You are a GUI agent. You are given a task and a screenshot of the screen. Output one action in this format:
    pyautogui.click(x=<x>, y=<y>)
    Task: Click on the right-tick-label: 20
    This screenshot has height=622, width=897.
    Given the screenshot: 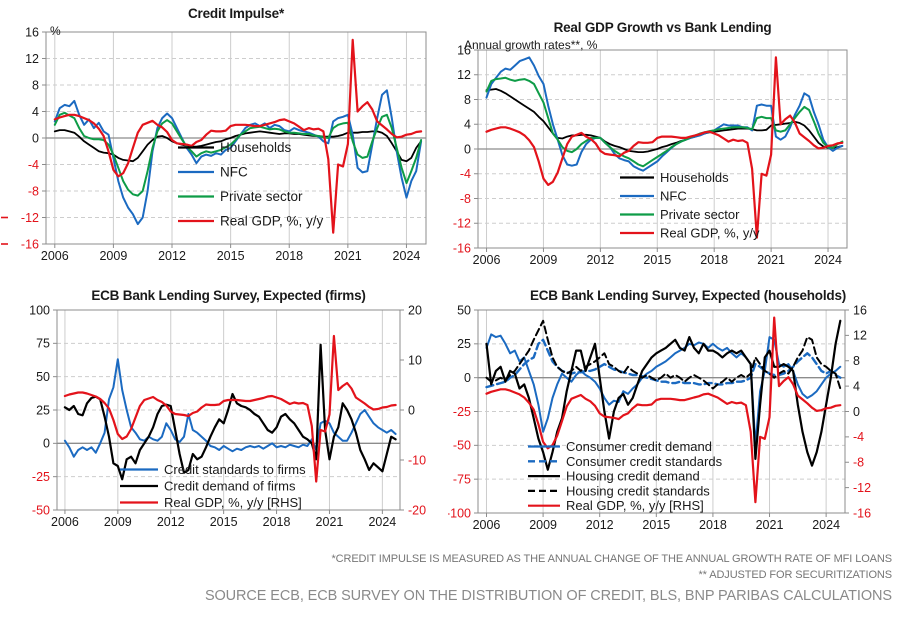 What is the action you would take?
    pyautogui.click(x=415, y=310)
    